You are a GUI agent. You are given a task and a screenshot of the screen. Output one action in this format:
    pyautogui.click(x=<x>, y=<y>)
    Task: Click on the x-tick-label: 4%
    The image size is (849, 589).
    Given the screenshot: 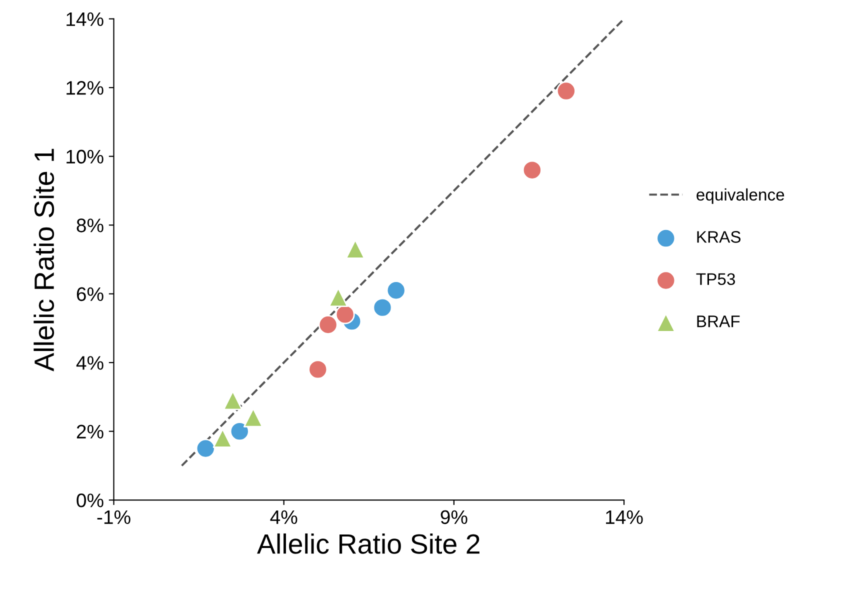 What is the action you would take?
    pyautogui.click(x=284, y=517)
    